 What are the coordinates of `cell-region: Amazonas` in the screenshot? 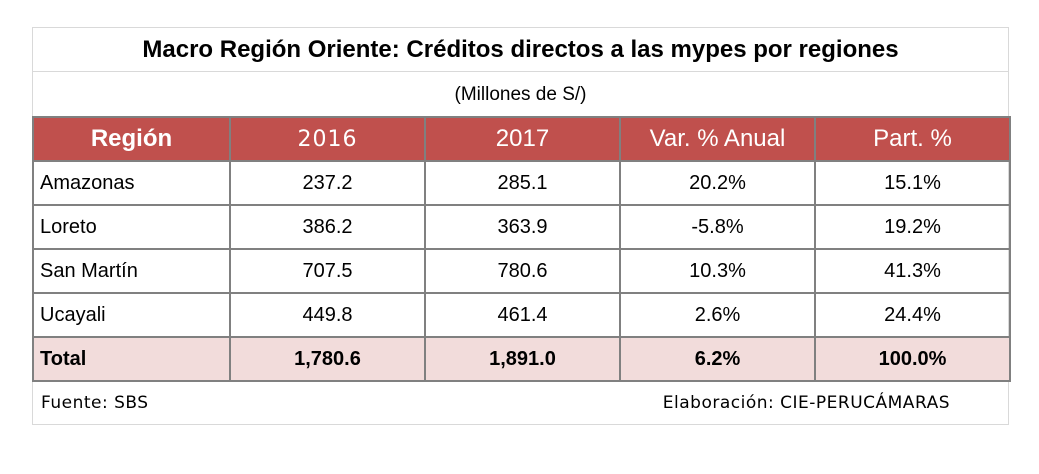 It's located at (131, 183).